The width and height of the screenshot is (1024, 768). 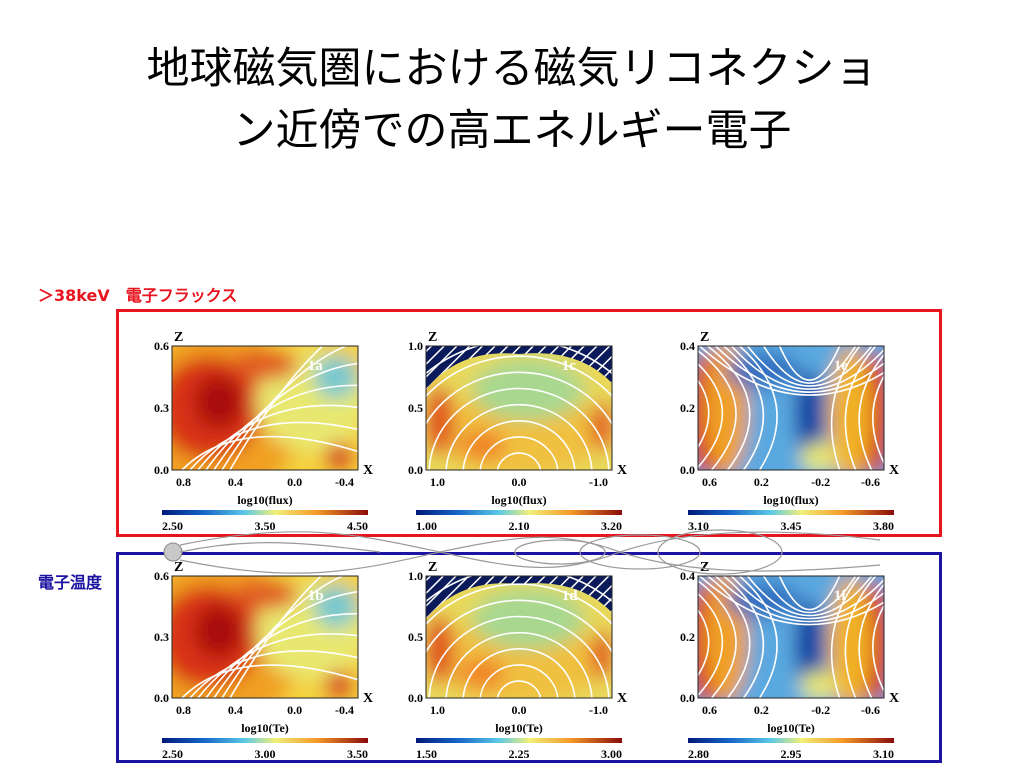 I want to click on axes-frame-1d, so click(x=519, y=637).